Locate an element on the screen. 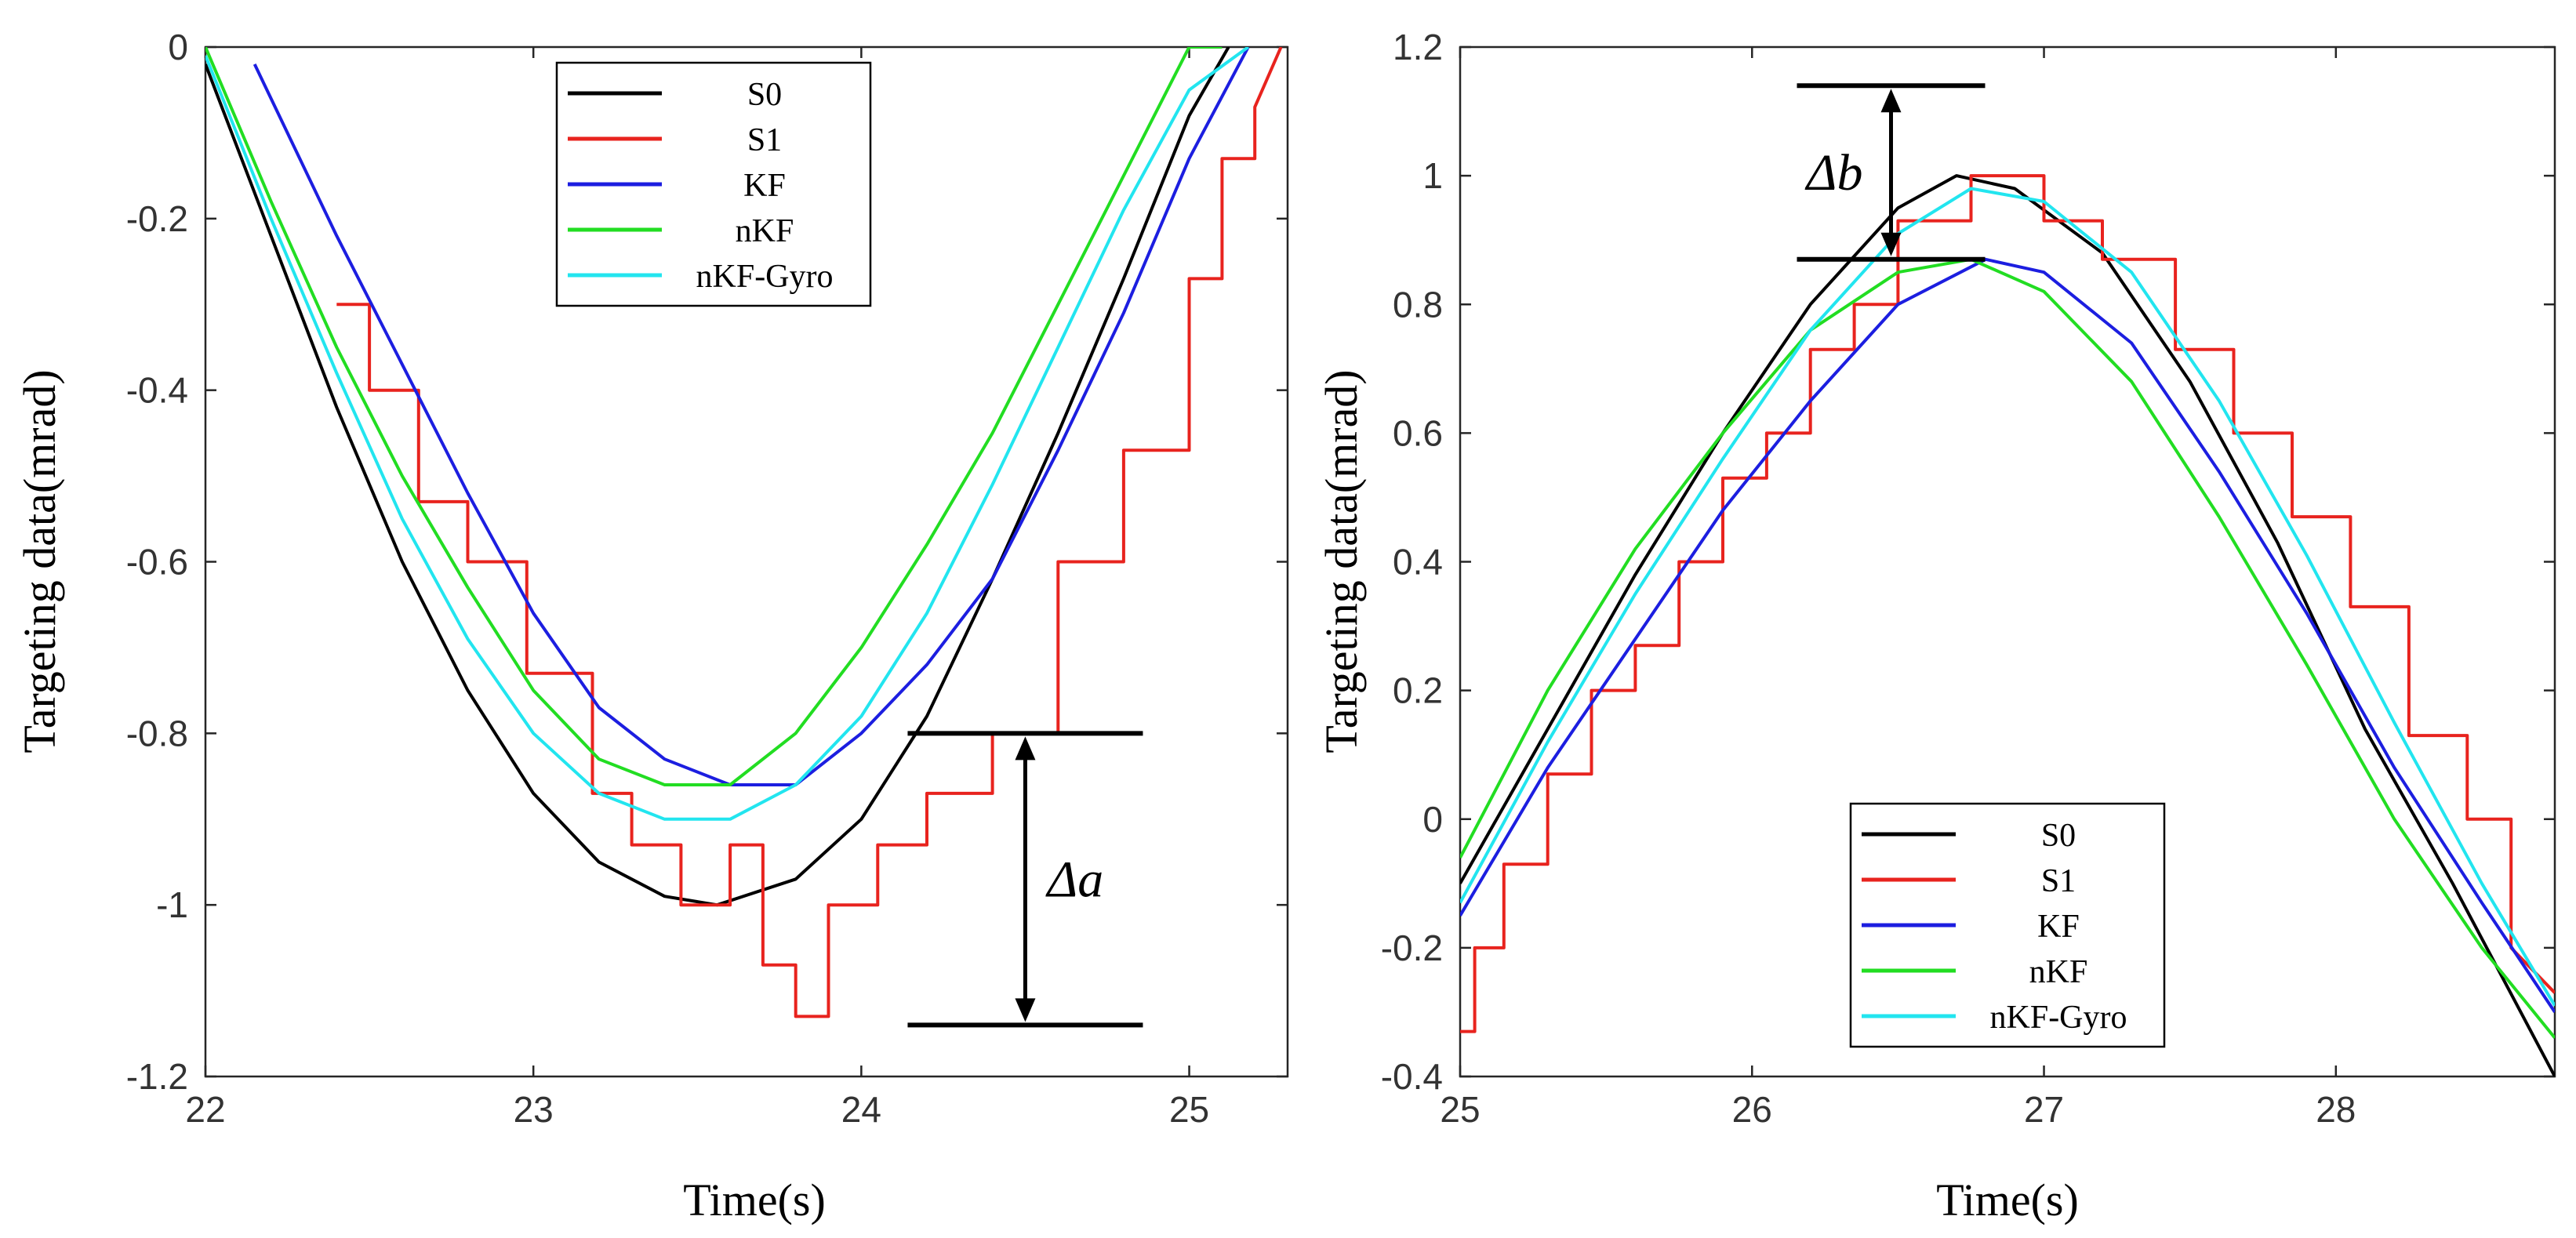  left-x-tick-label: 22 is located at coordinates (205, 1109).